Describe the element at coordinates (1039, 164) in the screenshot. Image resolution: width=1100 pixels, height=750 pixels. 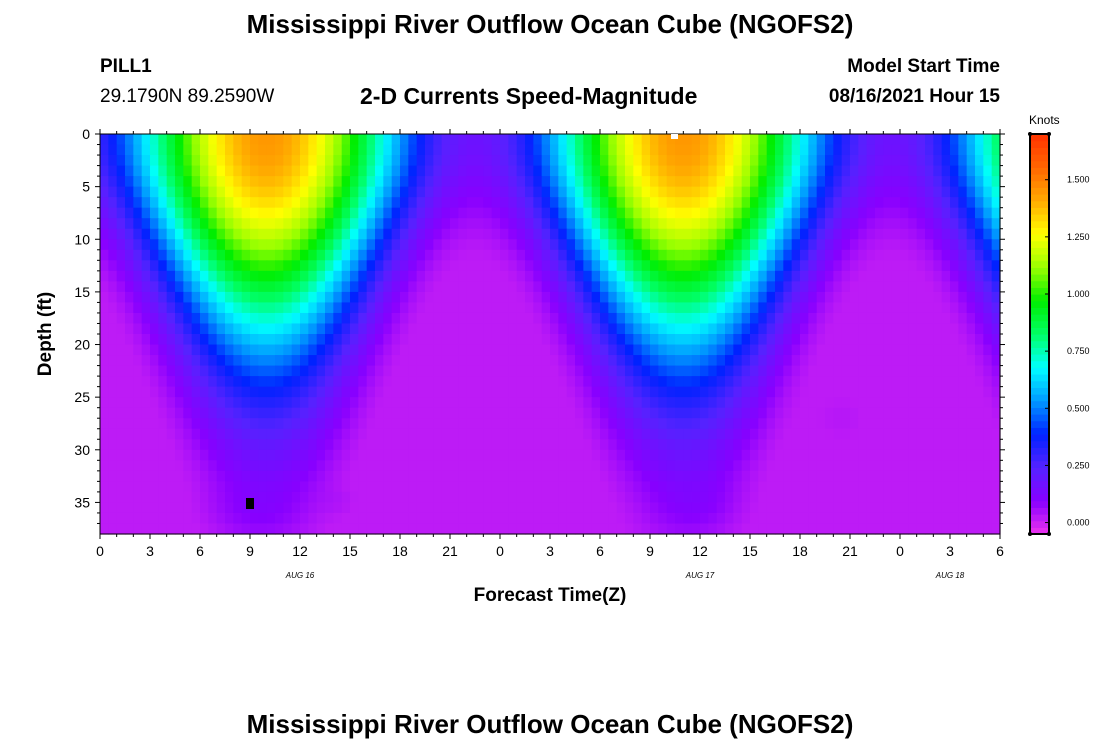
I see `colorbar-segment` at that location.